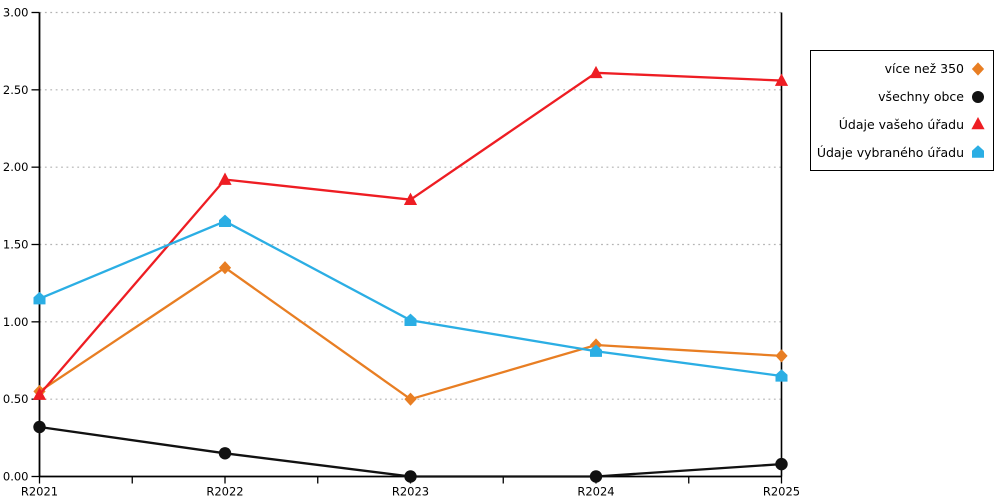 The height and width of the screenshot is (500, 1000). I want to click on y-tick-label: 1.50, so click(16, 245).